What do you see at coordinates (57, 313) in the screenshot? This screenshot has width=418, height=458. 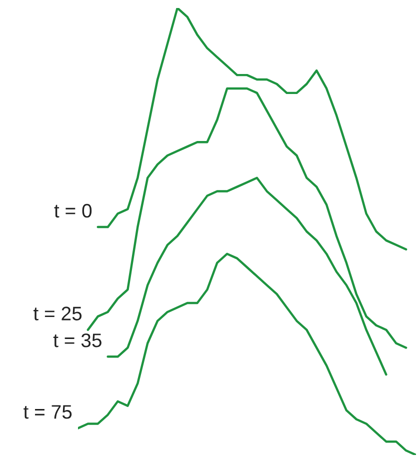 I see `series-label: t = 25` at bounding box center [57, 313].